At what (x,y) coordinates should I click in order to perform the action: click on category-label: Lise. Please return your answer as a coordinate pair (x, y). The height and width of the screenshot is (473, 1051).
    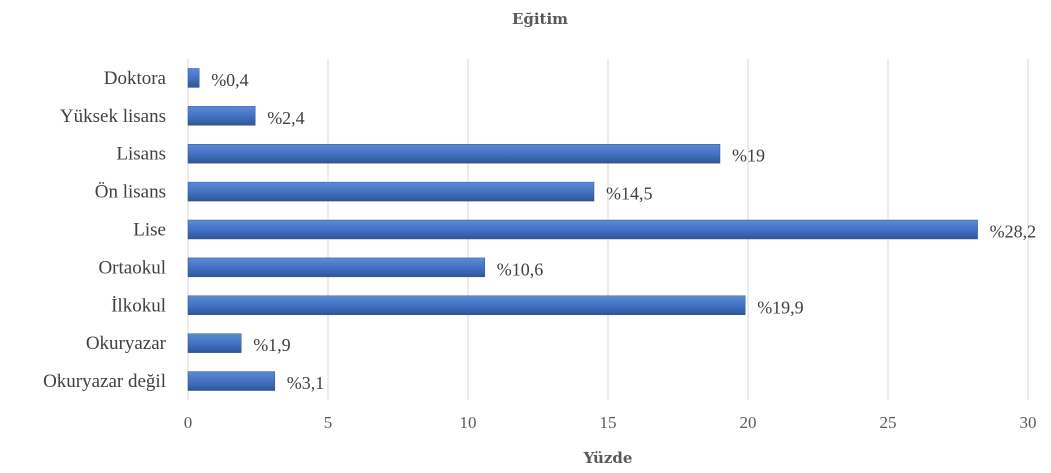
    Looking at the image, I should click on (149, 230).